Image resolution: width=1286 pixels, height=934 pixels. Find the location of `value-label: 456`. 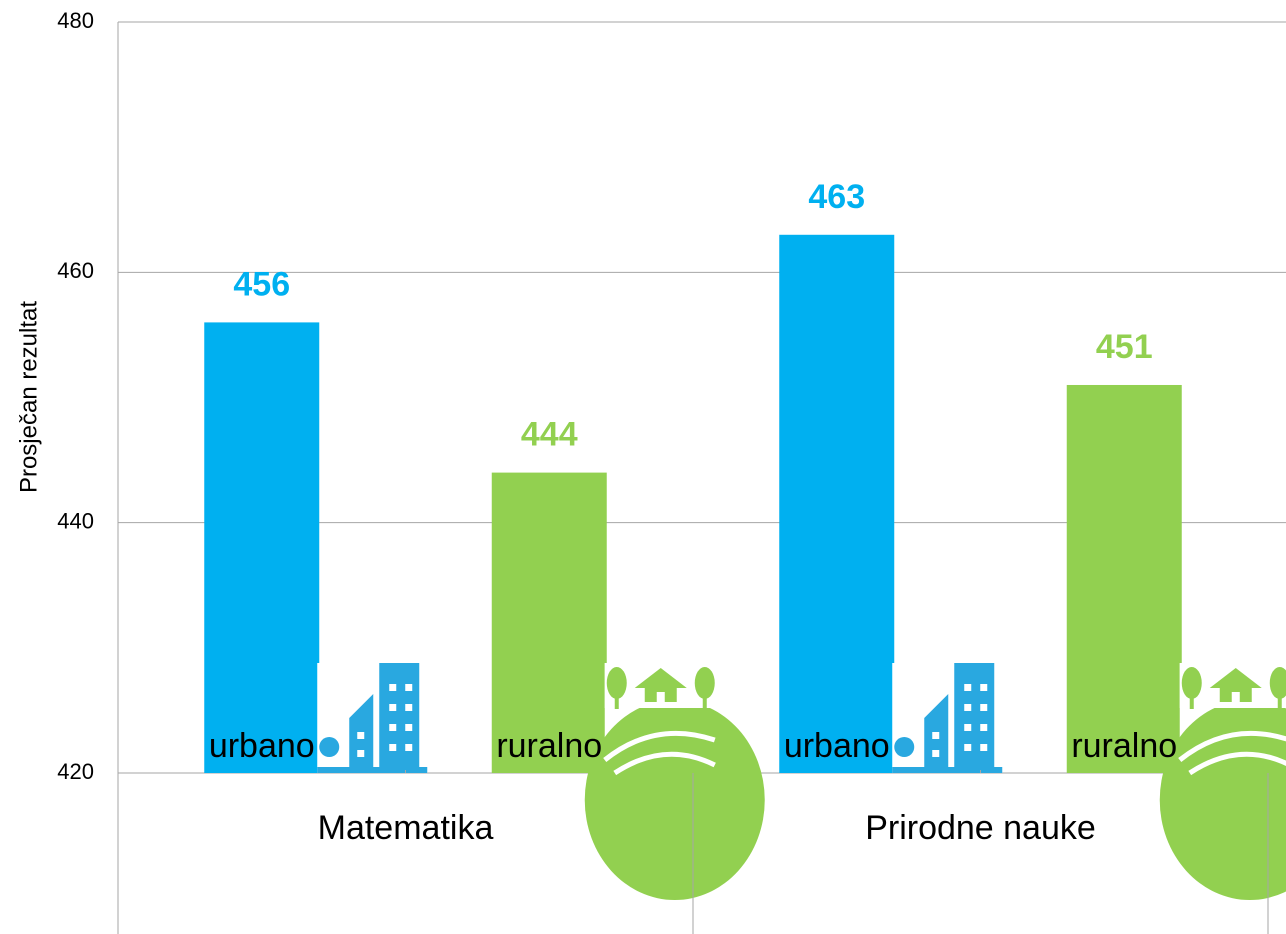

value-label: 456 is located at coordinates (261, 284).